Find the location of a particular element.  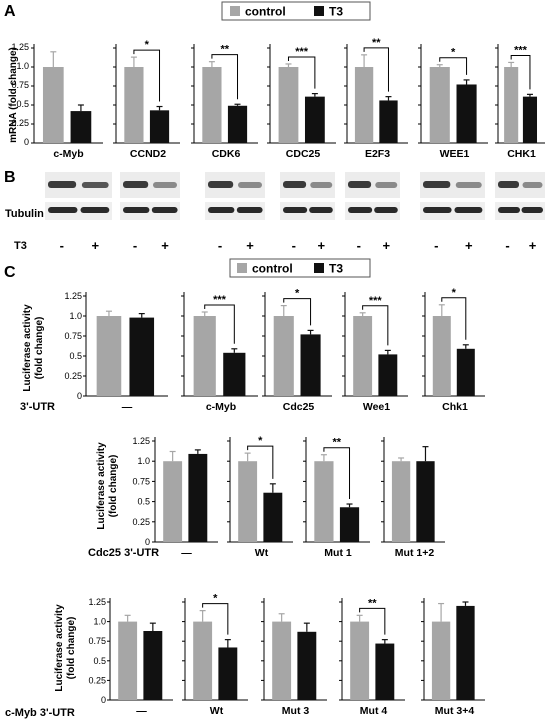

c1-ytick-label: 0 is located at coordinates (79, 396).